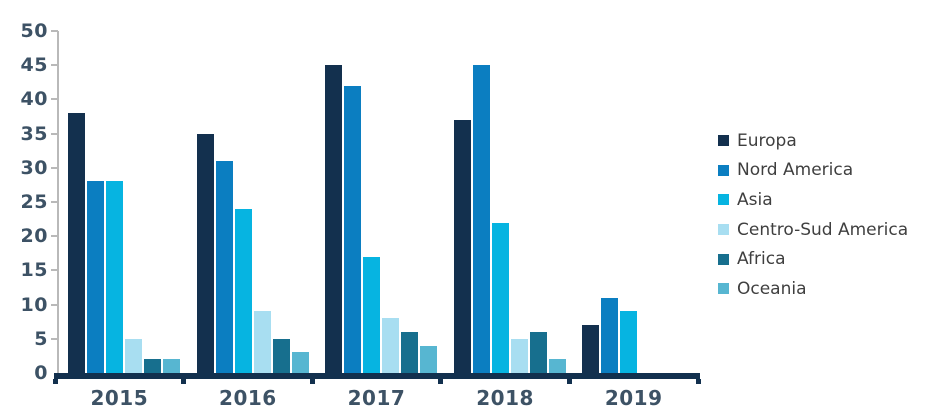 Image resolution: width=950 pixels, height=419 pixels. Describe the element at coordinates (410, 352) in the screenshot. I see `bar-africa-2017` at that location.